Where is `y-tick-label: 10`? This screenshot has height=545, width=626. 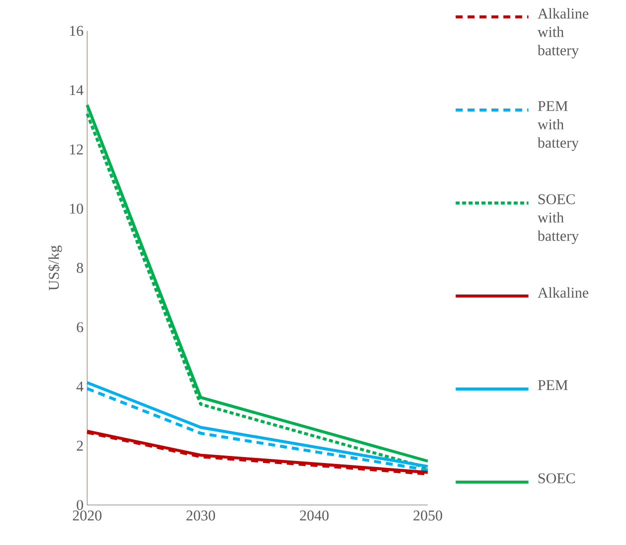
y-tick-label: 10 is located at coordinates (77, 209).